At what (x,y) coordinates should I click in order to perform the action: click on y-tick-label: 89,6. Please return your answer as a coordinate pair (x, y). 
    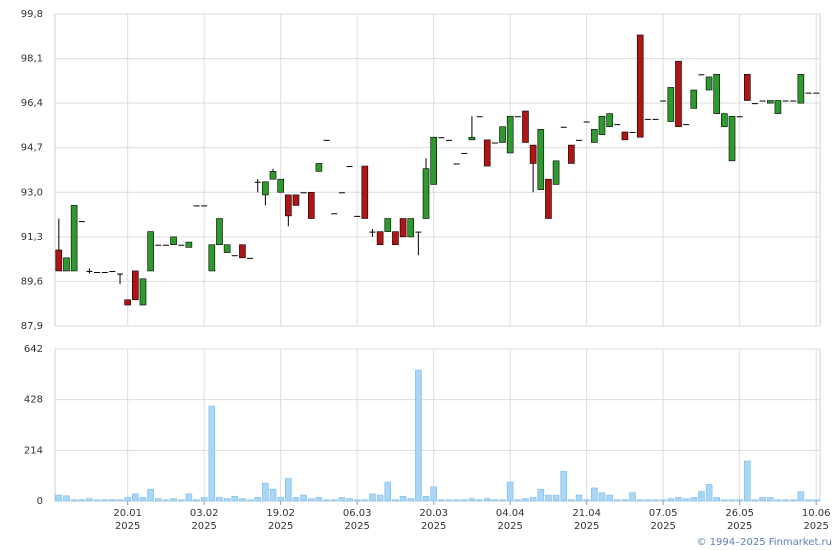
    Looking at the image, I should click on (32, 281).